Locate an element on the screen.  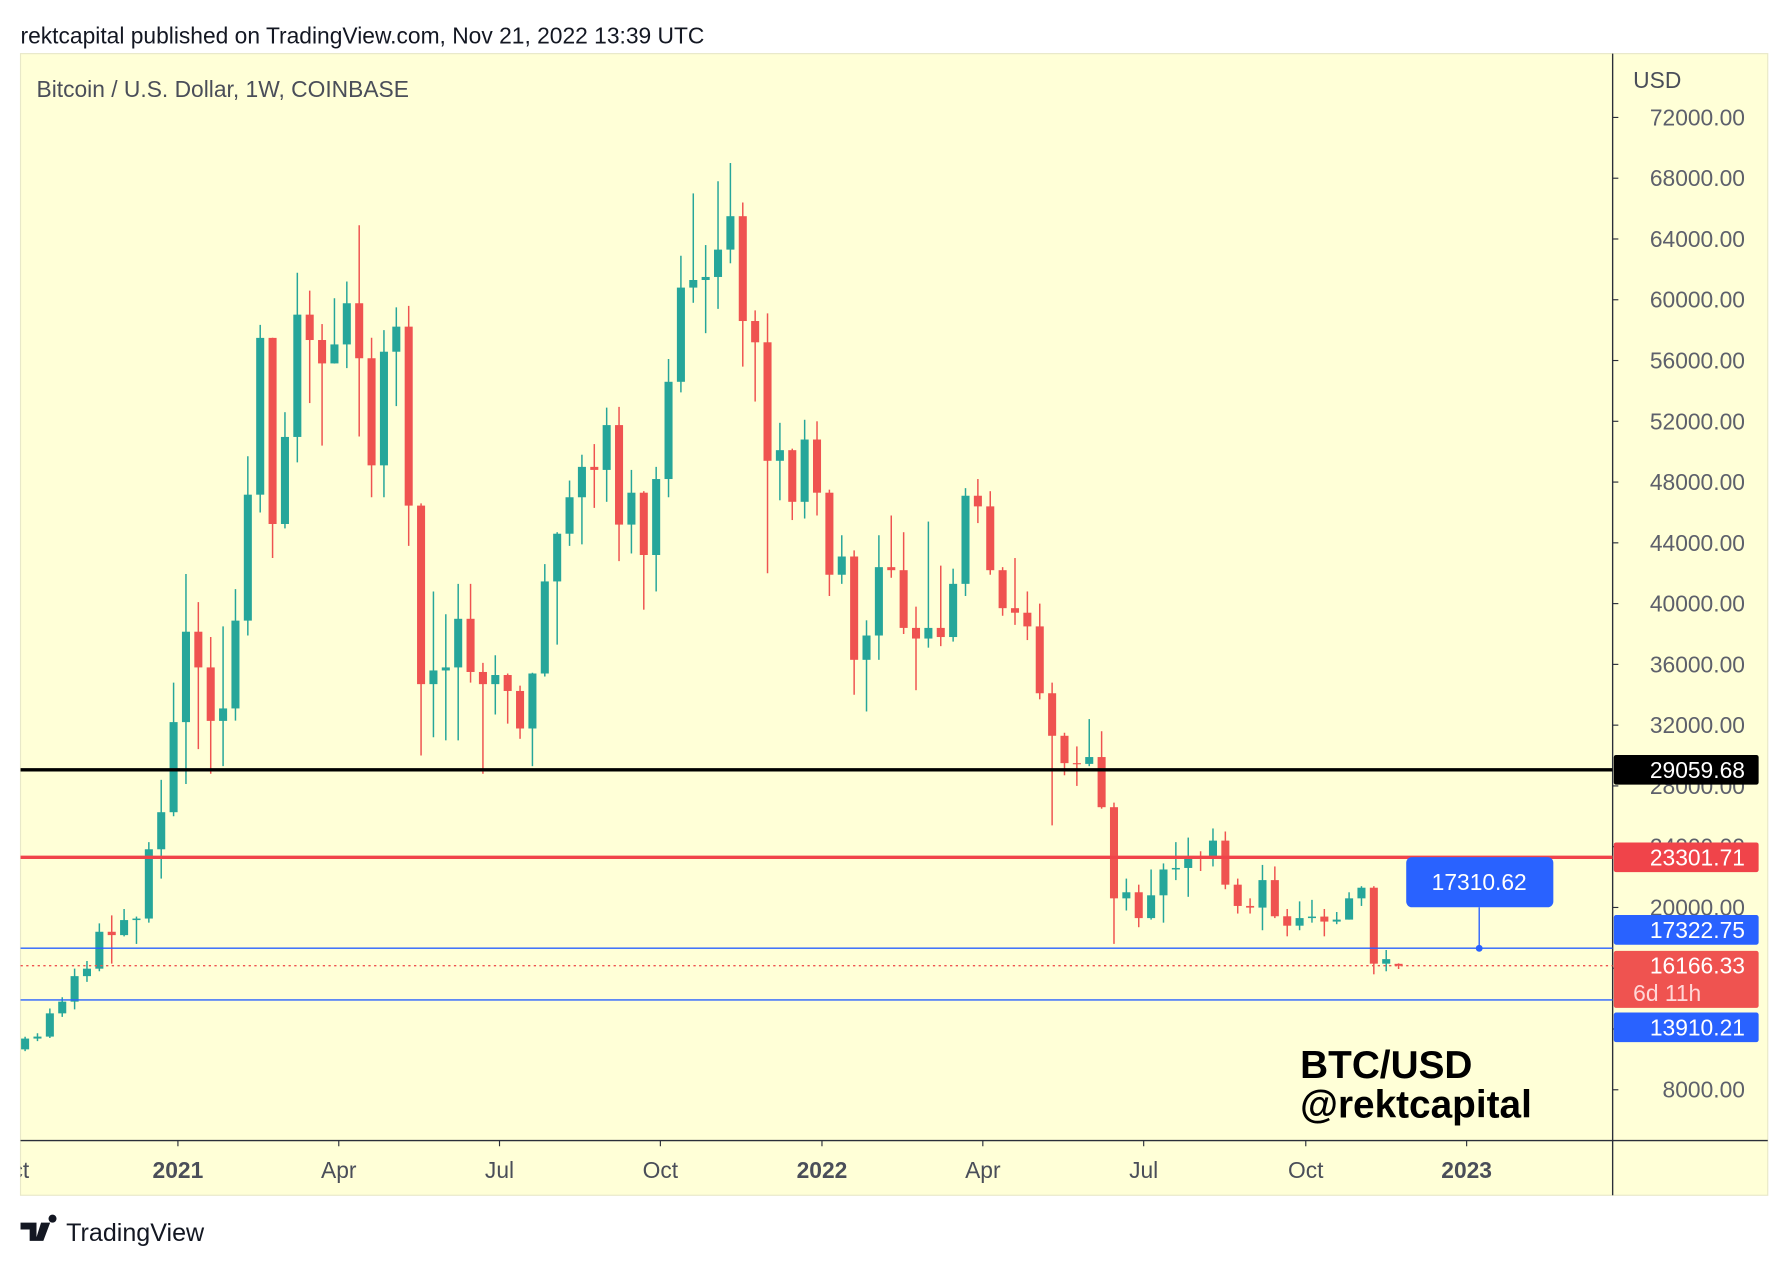
y-tick-label: 72000.00 is located at coordinates (1697, 117).